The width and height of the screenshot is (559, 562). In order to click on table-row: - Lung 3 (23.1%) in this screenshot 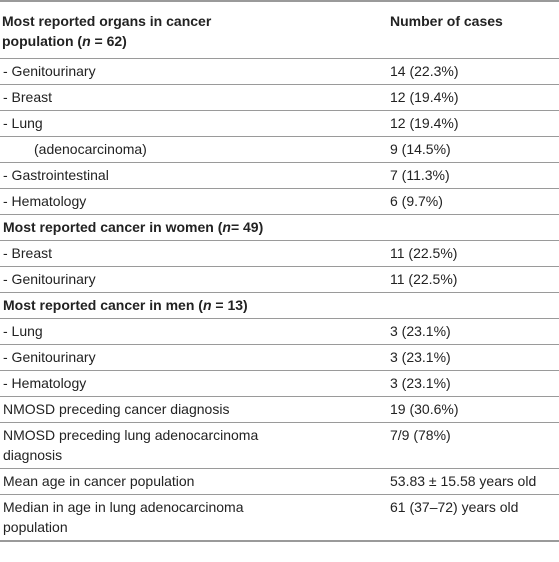, I will do `click(279, 332)`.